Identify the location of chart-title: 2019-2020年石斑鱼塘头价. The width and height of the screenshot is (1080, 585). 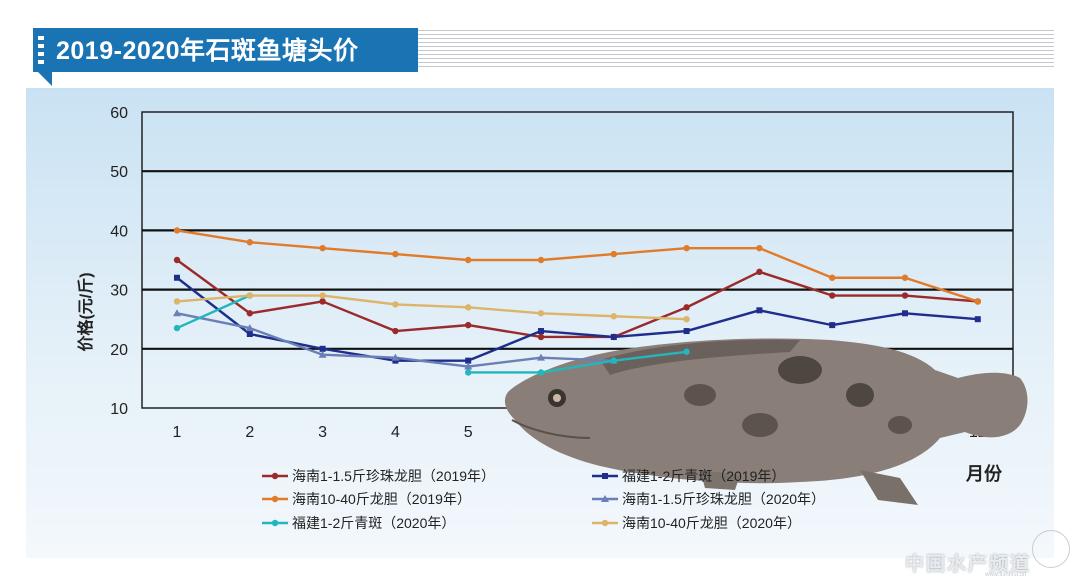
(207, 51).